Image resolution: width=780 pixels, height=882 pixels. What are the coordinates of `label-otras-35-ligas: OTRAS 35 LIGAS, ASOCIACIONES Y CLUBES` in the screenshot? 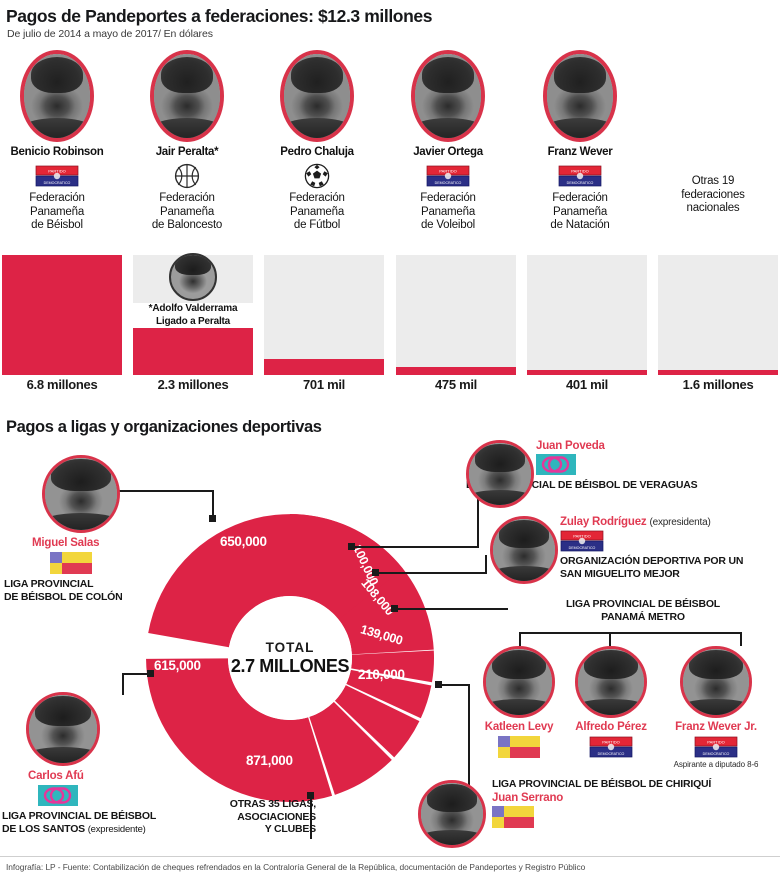 It's located at (257, 817).